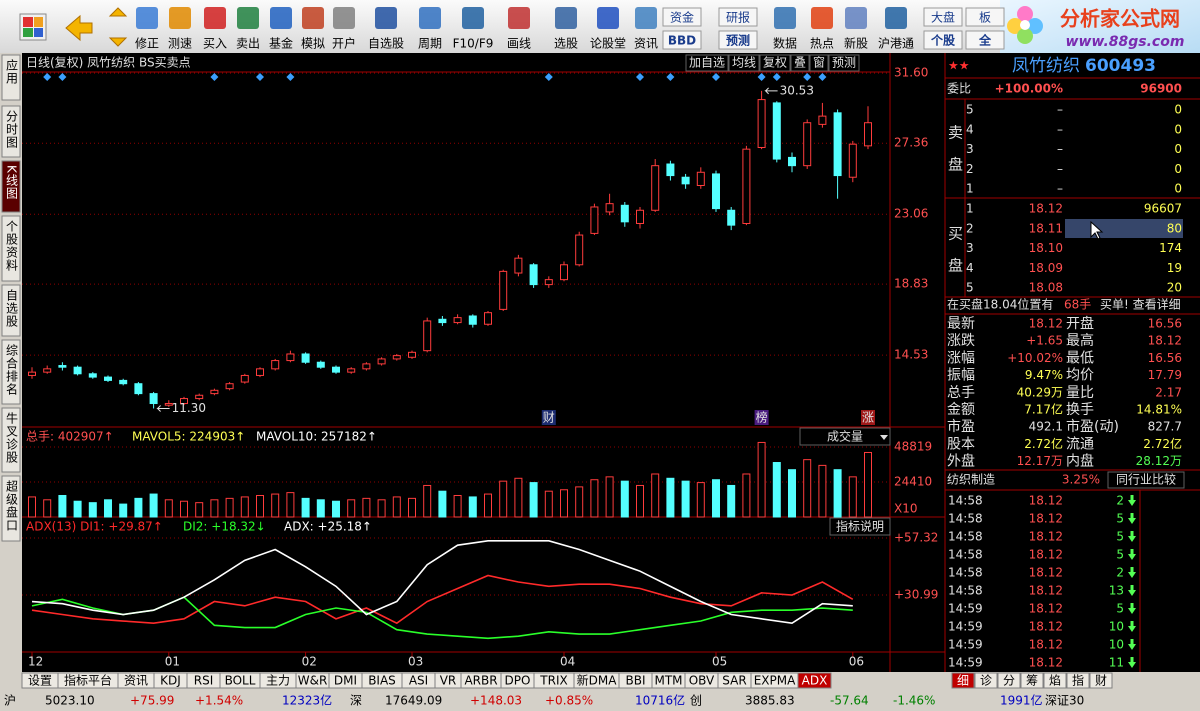 The width and height of the screenshot is (1200, 711). What do you see at coordinates (386, 44) in the screenshot?
I see `toolbar-button: 自选股` at bounding box center [386, 44].